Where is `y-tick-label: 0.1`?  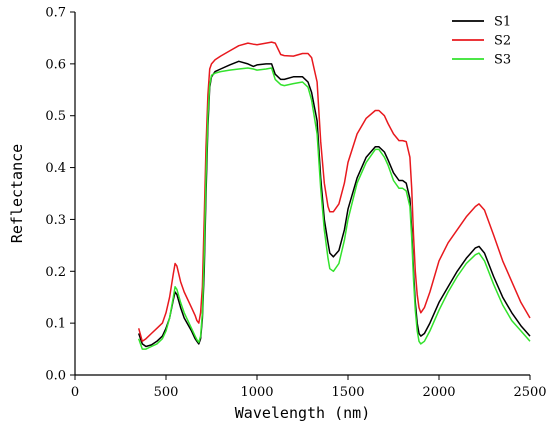 y-tick-label: 0.1 is located at coordinates (55, 324).